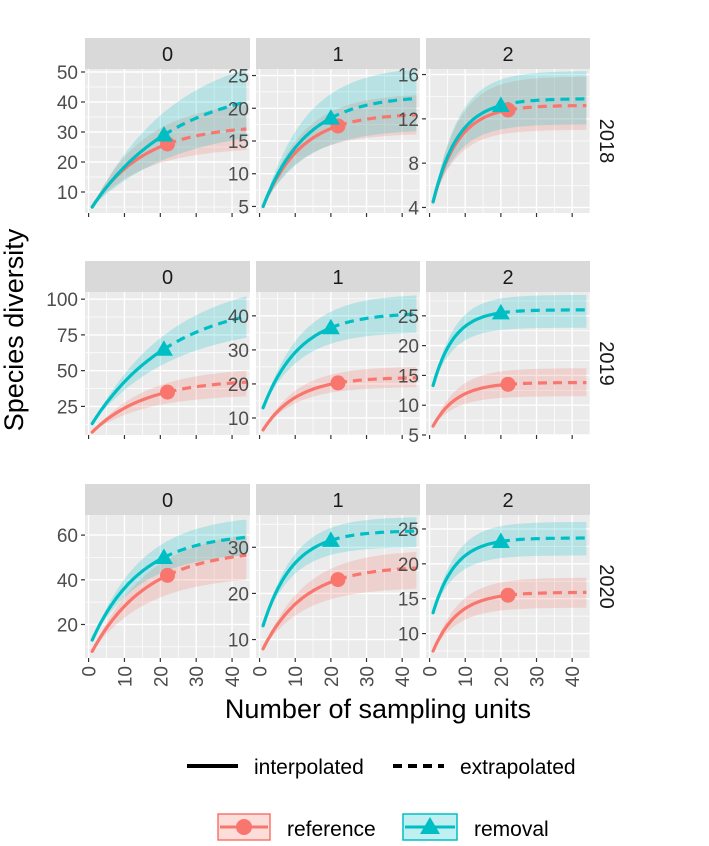  I want to click on y-tick-label: 50, so click(67, 372).